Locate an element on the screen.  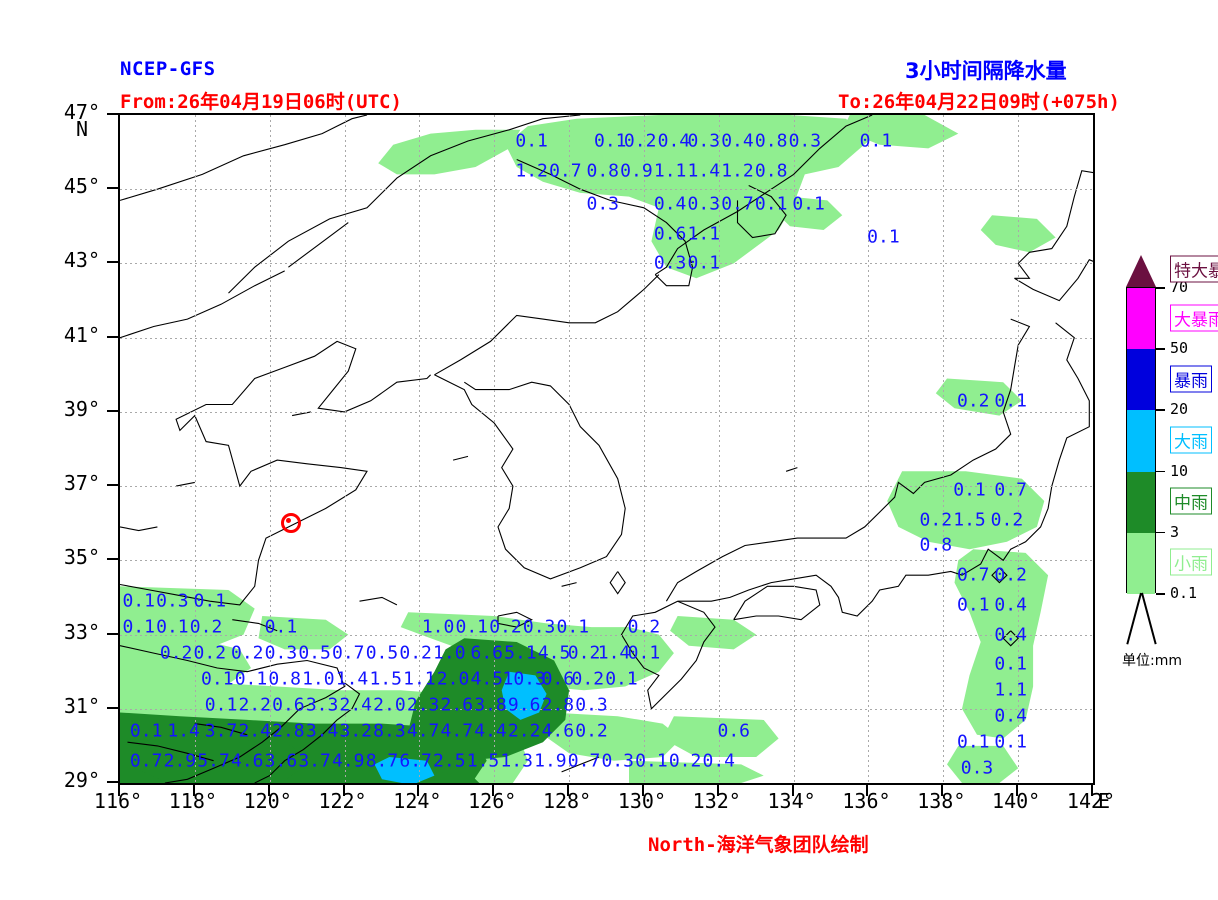
colorbar-category-label: 中雨 is located at coordinates (1191, 501).